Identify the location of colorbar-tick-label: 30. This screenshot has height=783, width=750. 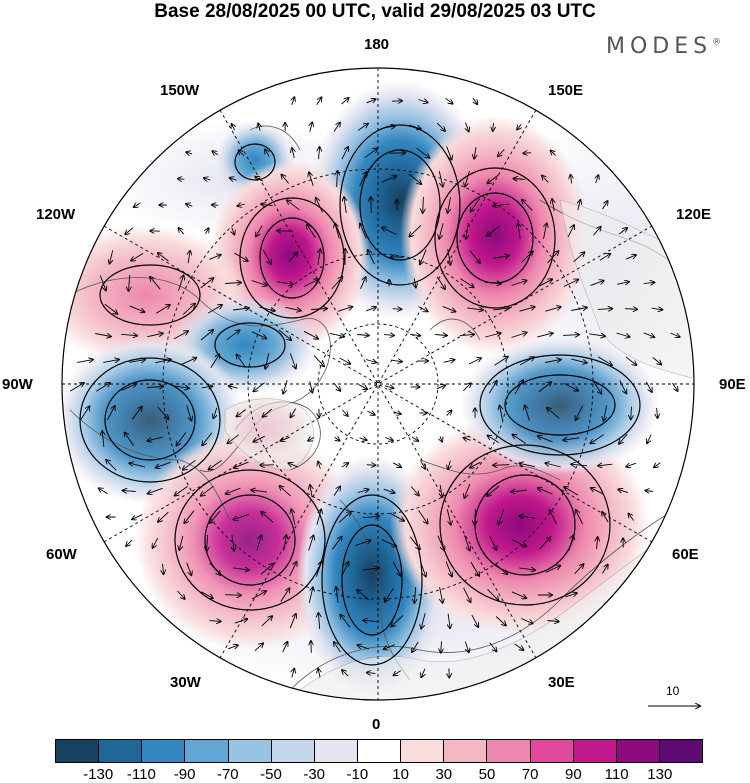
(444, 774).